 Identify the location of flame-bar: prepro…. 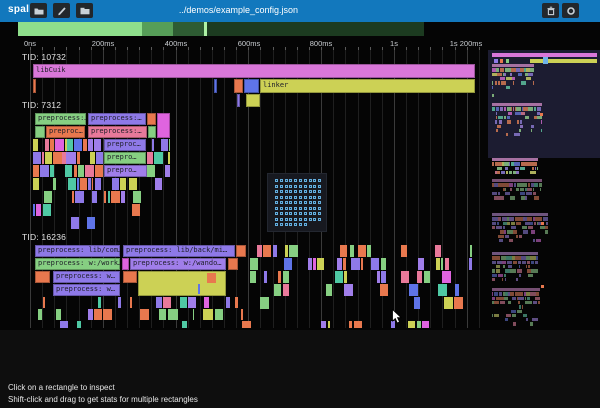
(125, 158).